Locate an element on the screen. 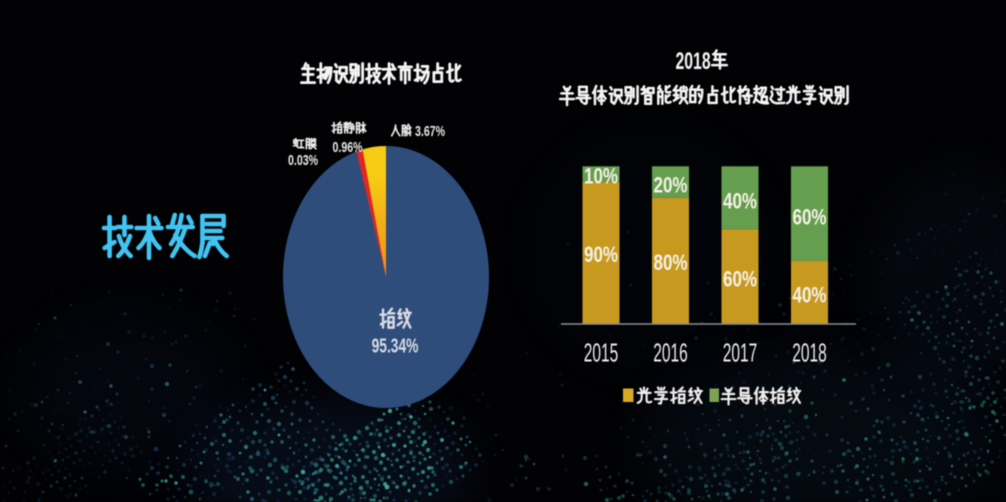 This screenshot has width=1006, height=502. svg-text: 95.34% is located at coordinates (395, 345).